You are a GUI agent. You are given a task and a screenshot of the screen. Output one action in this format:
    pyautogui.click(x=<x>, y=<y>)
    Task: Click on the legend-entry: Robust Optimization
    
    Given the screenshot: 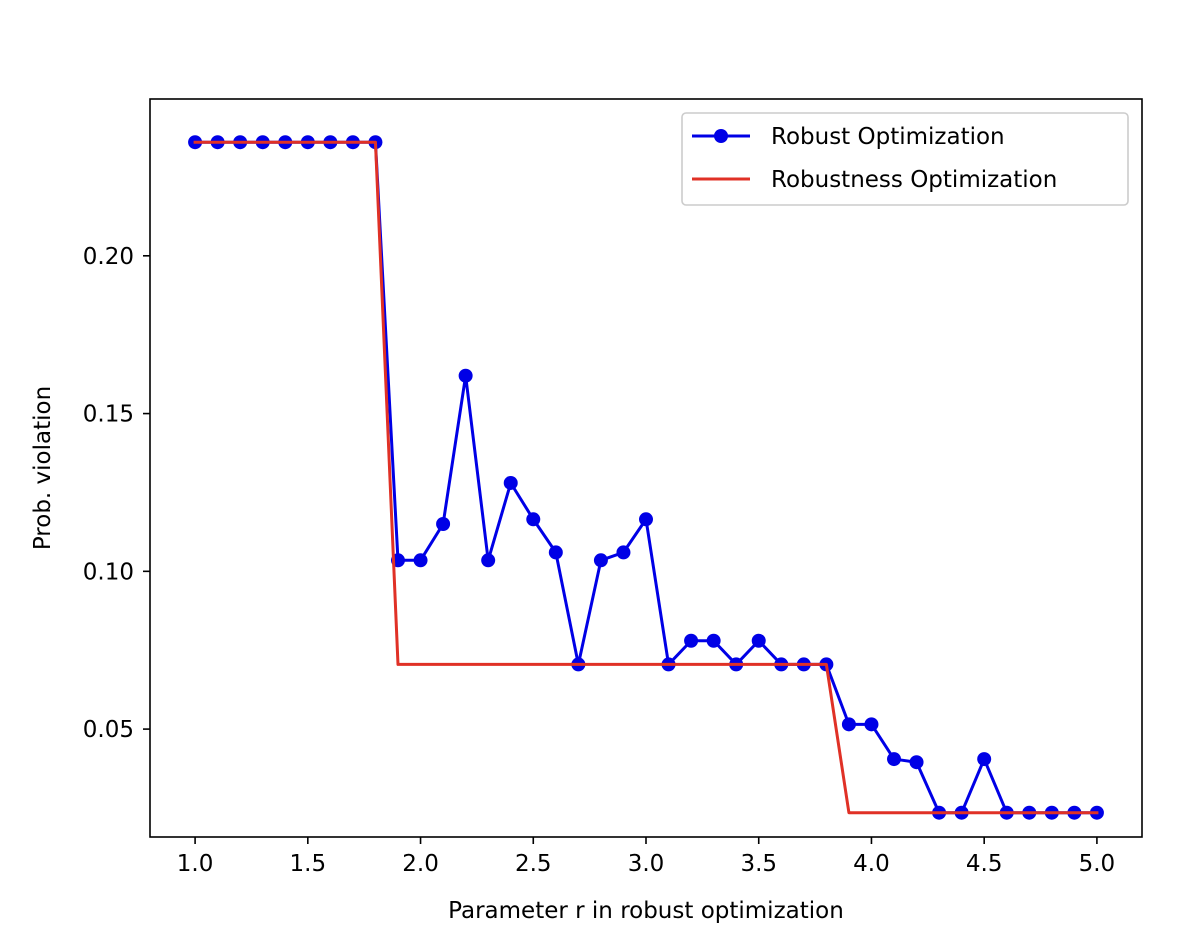 What is the action you would take?
    pyautogui.click(x=848, y=137)
    